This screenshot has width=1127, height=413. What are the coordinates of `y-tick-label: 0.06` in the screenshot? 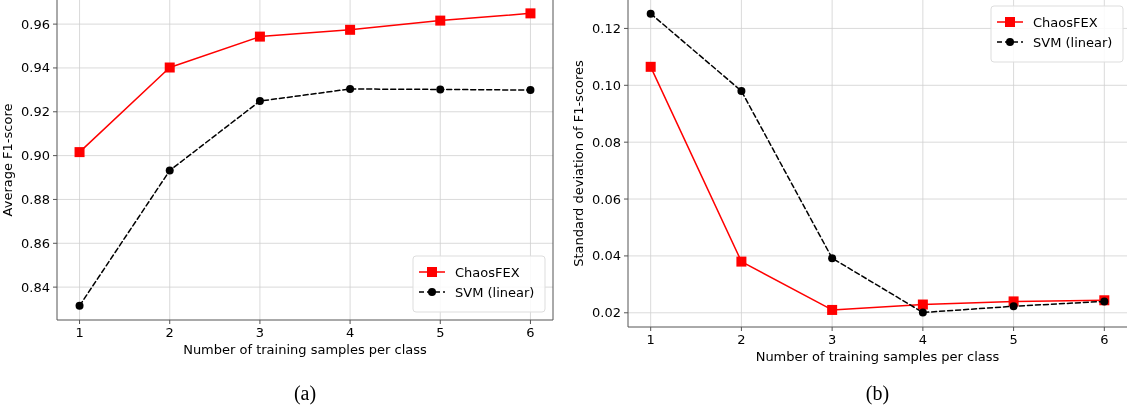 It's located at (606, 199).